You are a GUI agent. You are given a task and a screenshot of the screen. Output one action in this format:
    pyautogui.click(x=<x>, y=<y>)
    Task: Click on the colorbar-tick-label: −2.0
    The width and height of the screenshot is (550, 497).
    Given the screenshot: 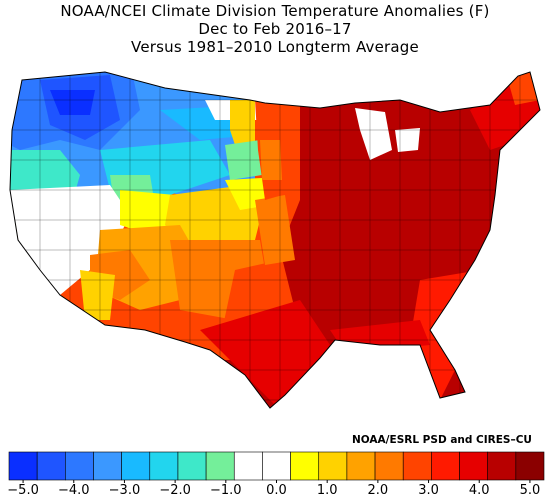 What is the action you would take?
    pyautogui.click(x=175, y=490)
    